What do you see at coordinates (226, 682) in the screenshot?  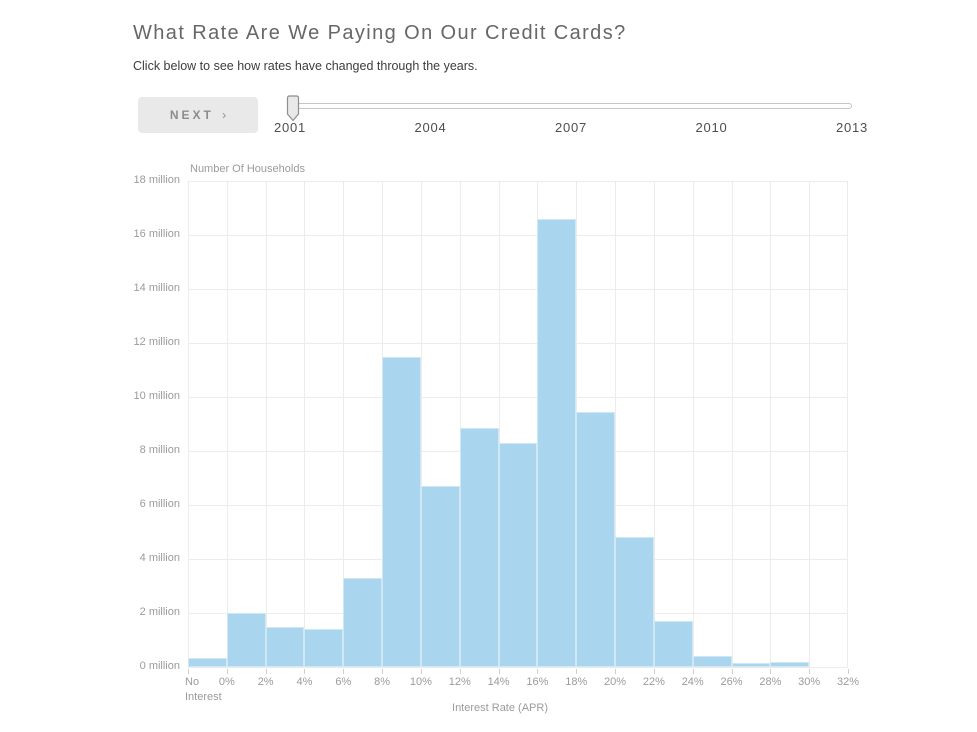 I see `x-tick-label: 0%` at bounding box center [226, 682].